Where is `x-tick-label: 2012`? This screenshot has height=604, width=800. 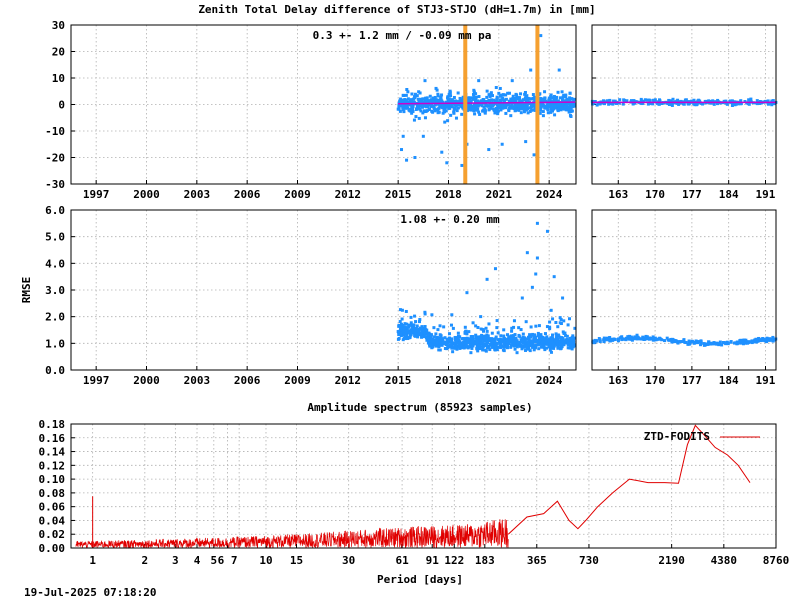
x-tick-label: 2012 is located at coordinates (348, 194).